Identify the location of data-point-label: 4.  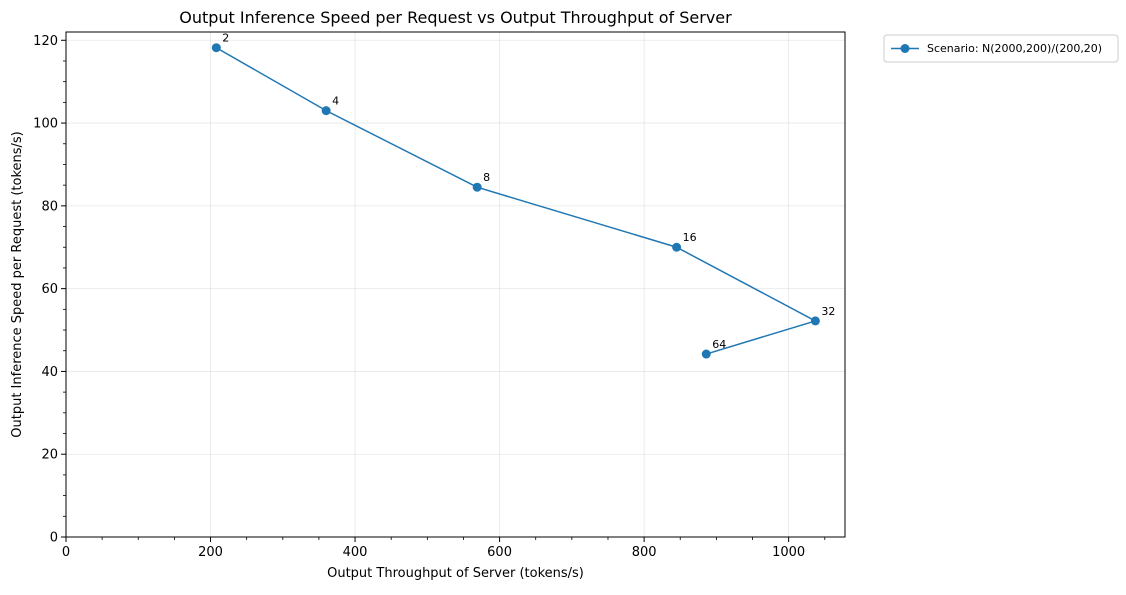
(335, 101).